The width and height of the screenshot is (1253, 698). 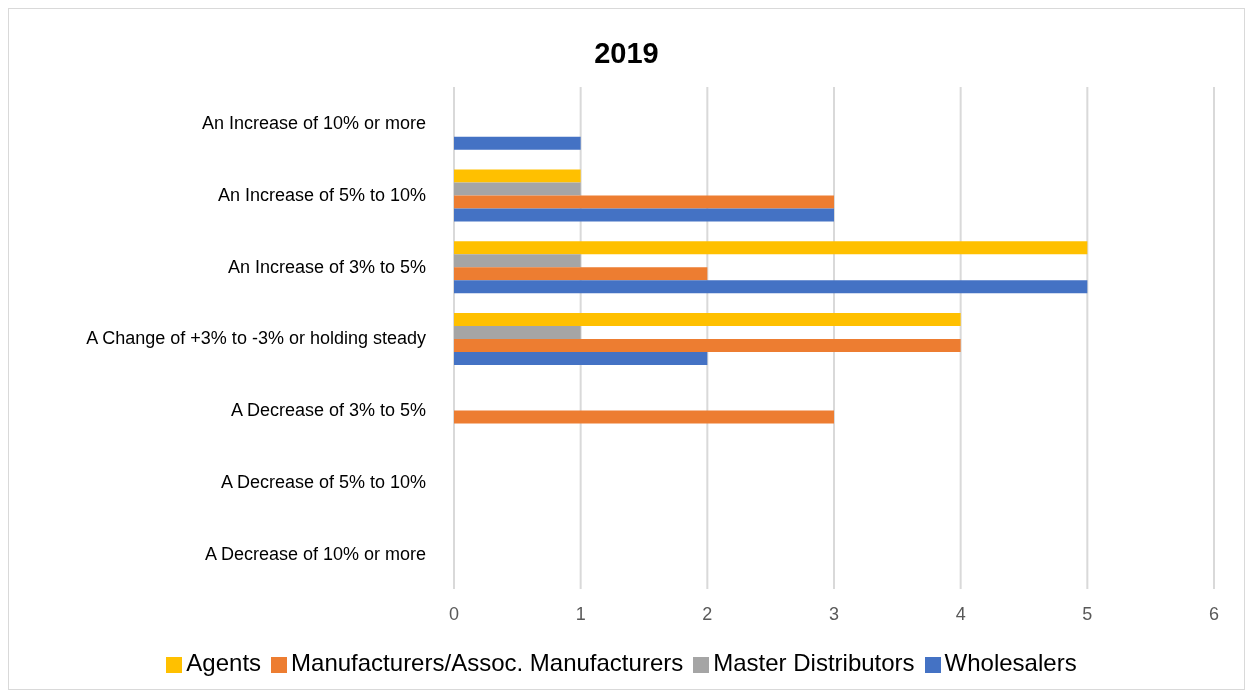 I want to click on x-tick-label: 1, so click(x=580, y=613).